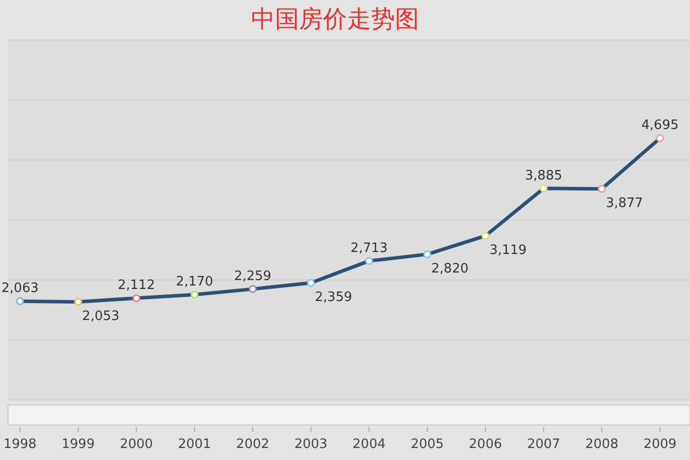  I want to click on x-tick-label: 1998, so click(20, 444).